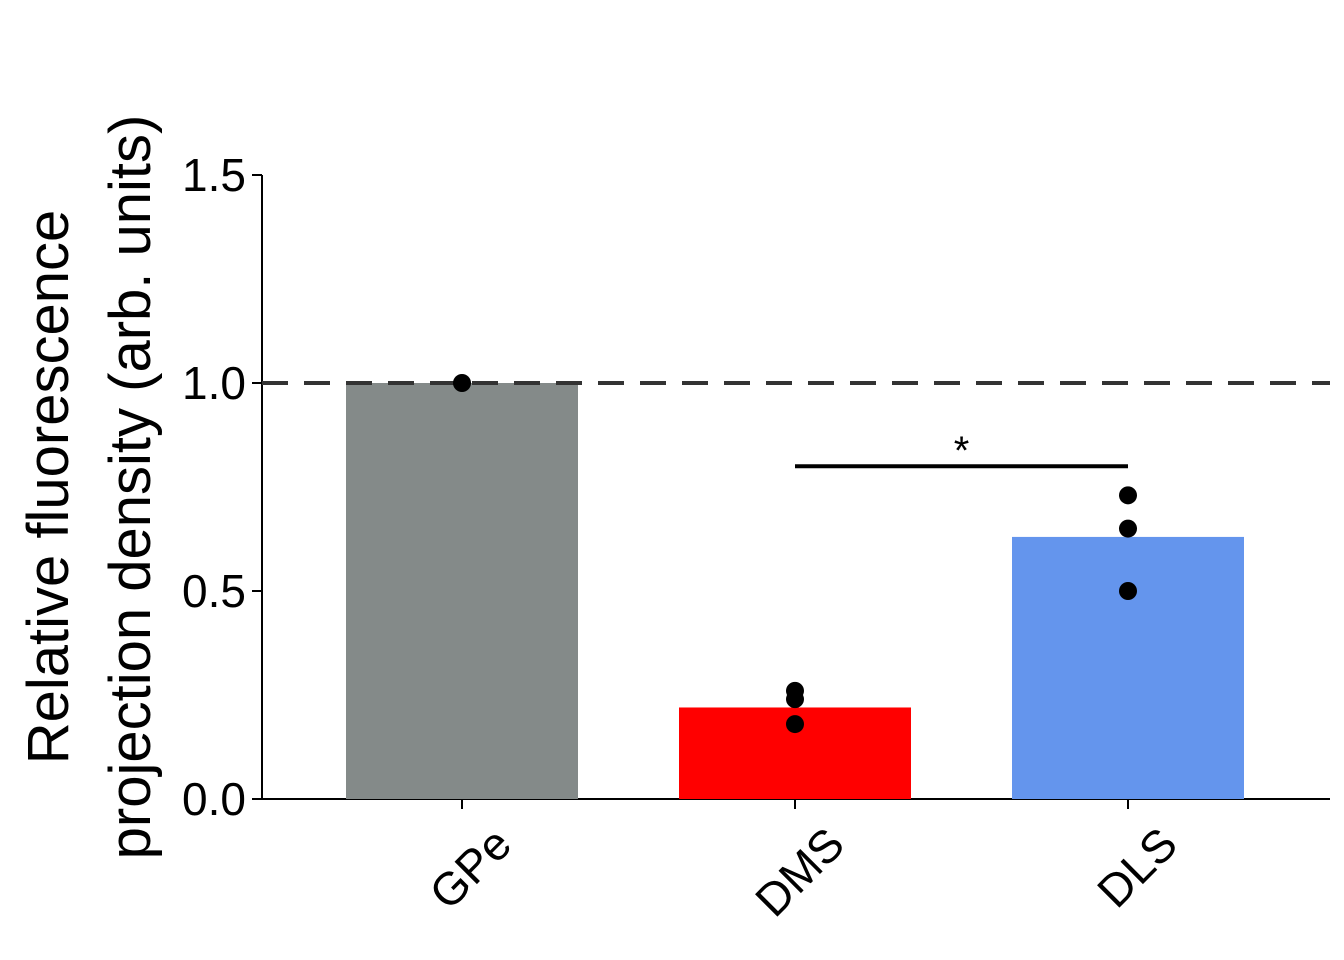  What do you see at coordinates (799, 871) in the screenshot?
I see `x-tick-label: DMS` at bounding box center [799, 871].